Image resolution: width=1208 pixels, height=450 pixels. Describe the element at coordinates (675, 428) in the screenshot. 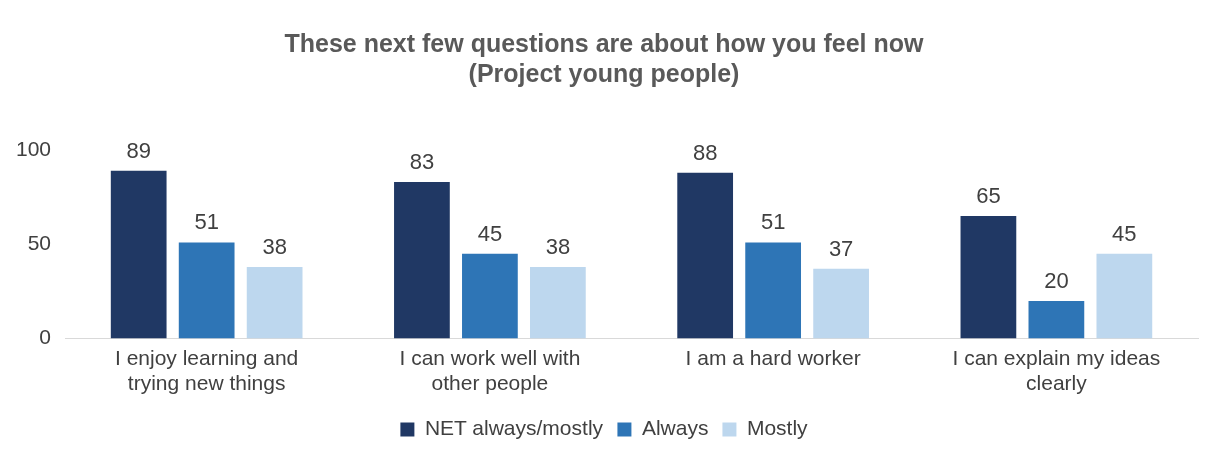

I see `legend-label: Always` at that location.